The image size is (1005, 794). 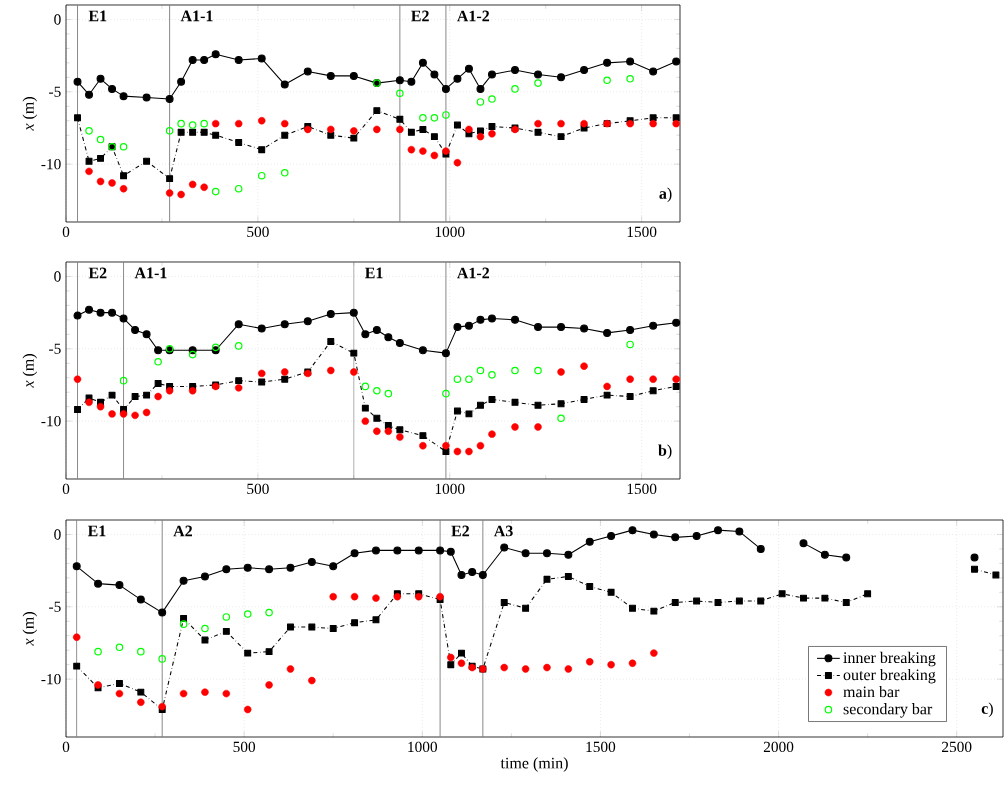 What do you see at coordinates (957, 747) in the screenshot?
I see `x-tick-label: 2500` at bounding box center [957, 747].